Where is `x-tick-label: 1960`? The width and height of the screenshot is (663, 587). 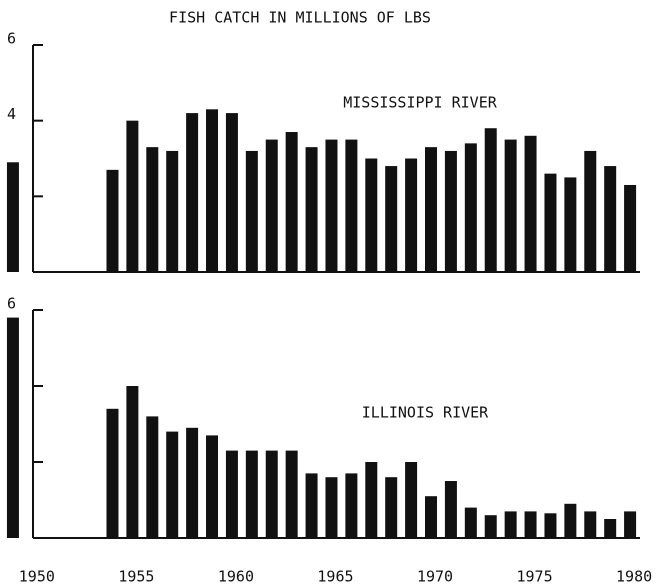 x-tick-label: 1960 is located at coordinates (236, 577).